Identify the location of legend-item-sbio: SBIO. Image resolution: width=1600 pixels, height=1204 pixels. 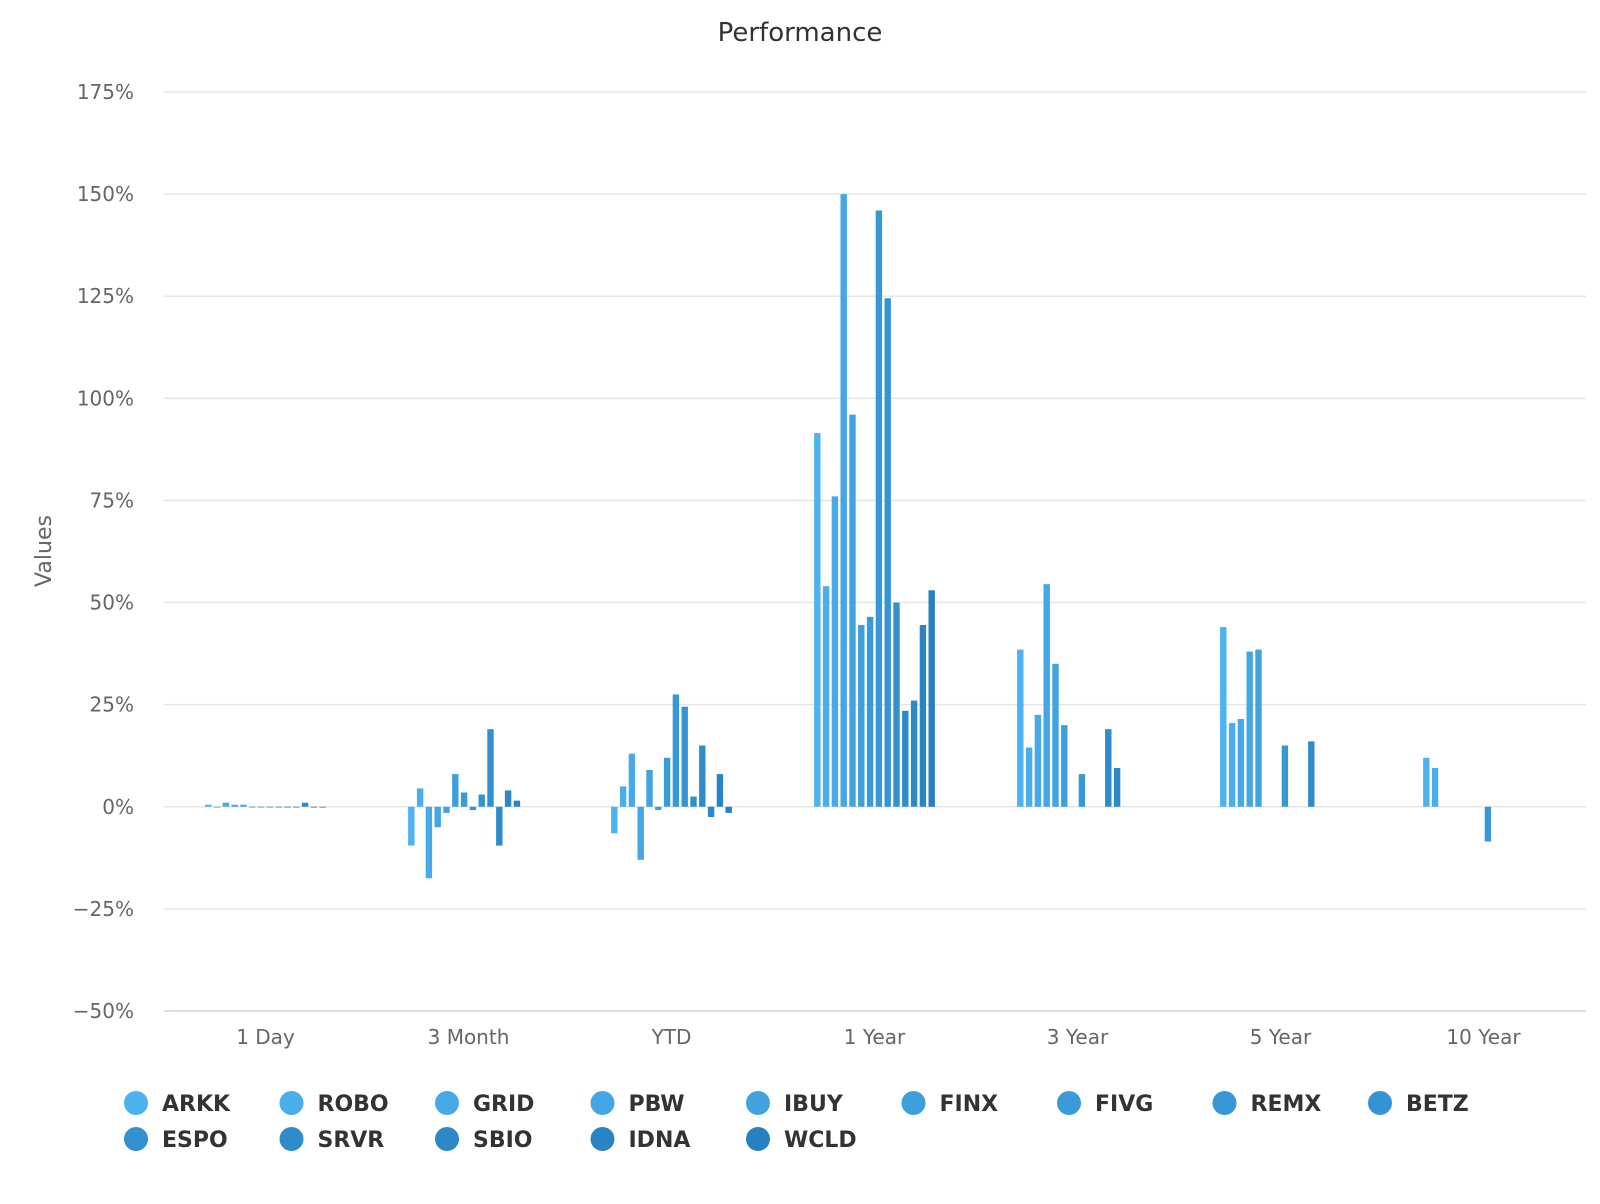
(484, 1140).